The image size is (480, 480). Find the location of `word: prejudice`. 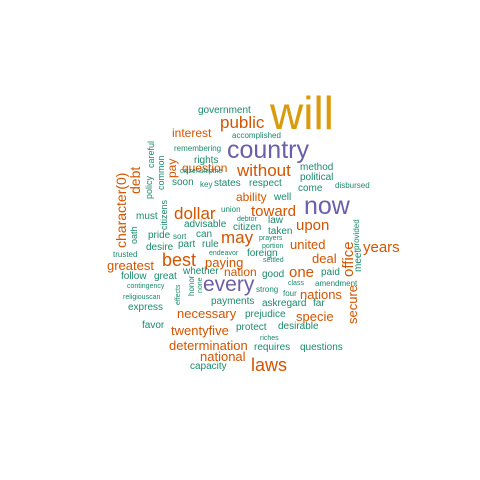

word: prejudice is located at coordinates (265, 314).